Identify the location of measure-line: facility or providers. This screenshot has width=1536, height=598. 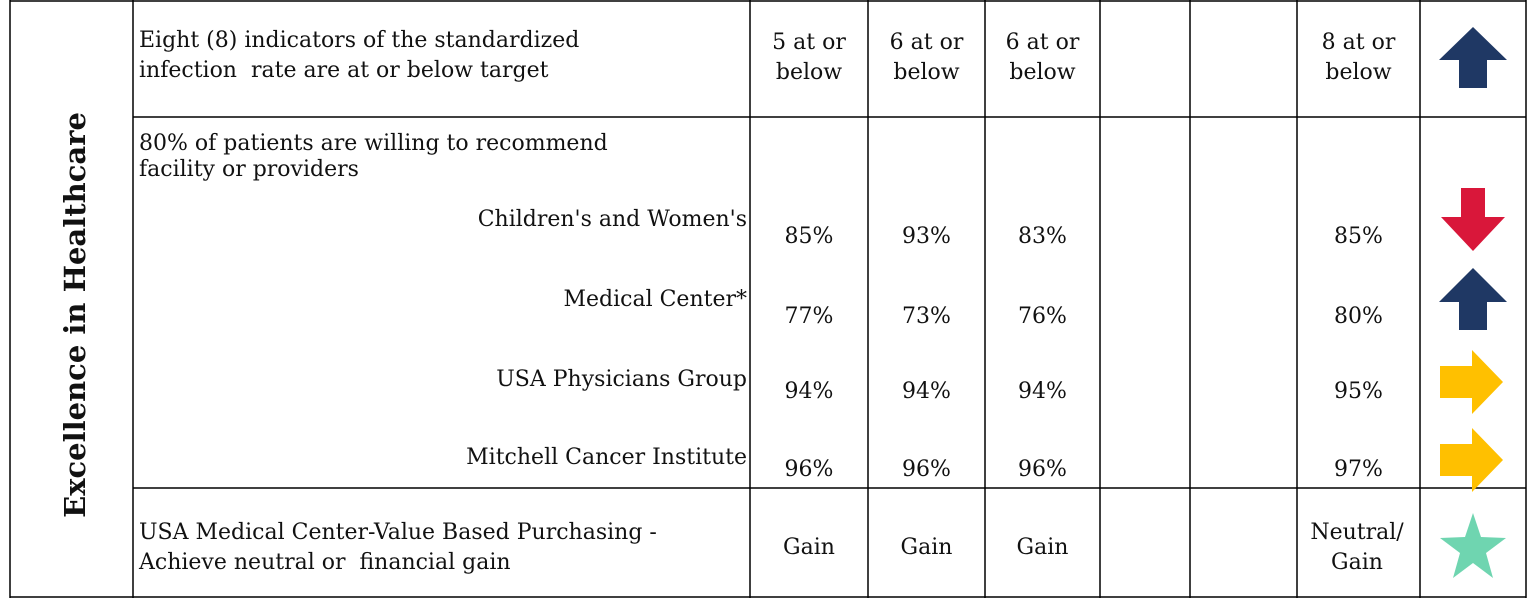
(249, 169).